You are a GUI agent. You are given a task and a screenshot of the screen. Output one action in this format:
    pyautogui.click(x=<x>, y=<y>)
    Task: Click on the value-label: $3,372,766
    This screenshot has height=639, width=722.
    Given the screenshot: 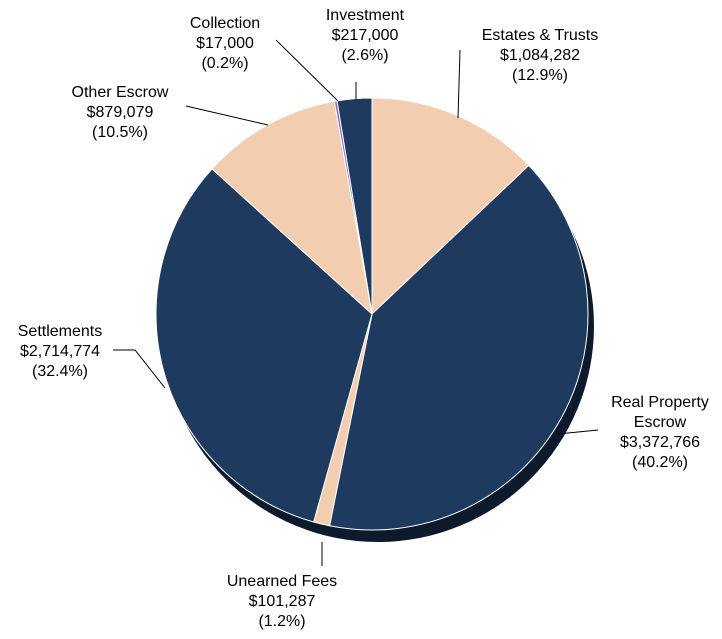 What is the action you would take?
    pyautogui.click(x=660, y=442)
    